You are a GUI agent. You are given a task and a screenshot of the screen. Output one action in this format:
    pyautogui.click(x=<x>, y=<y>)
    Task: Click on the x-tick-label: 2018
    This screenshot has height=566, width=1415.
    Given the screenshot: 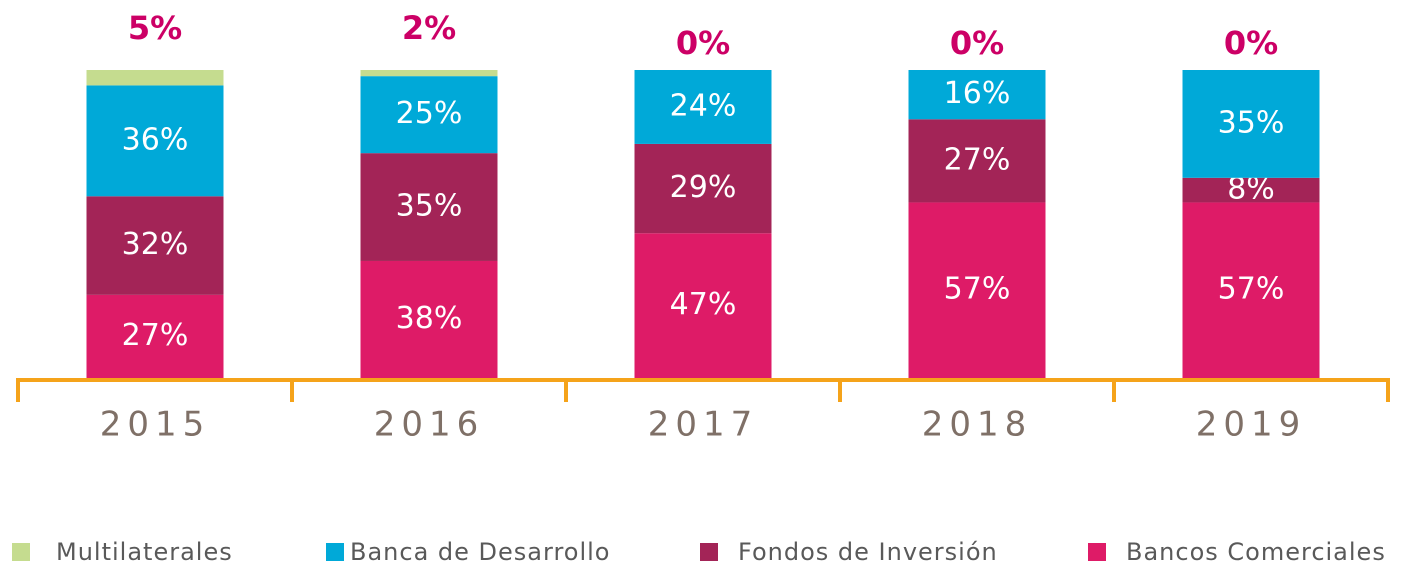 What is the action you would take?
    pyautogui.click(x=977, y=425)
    